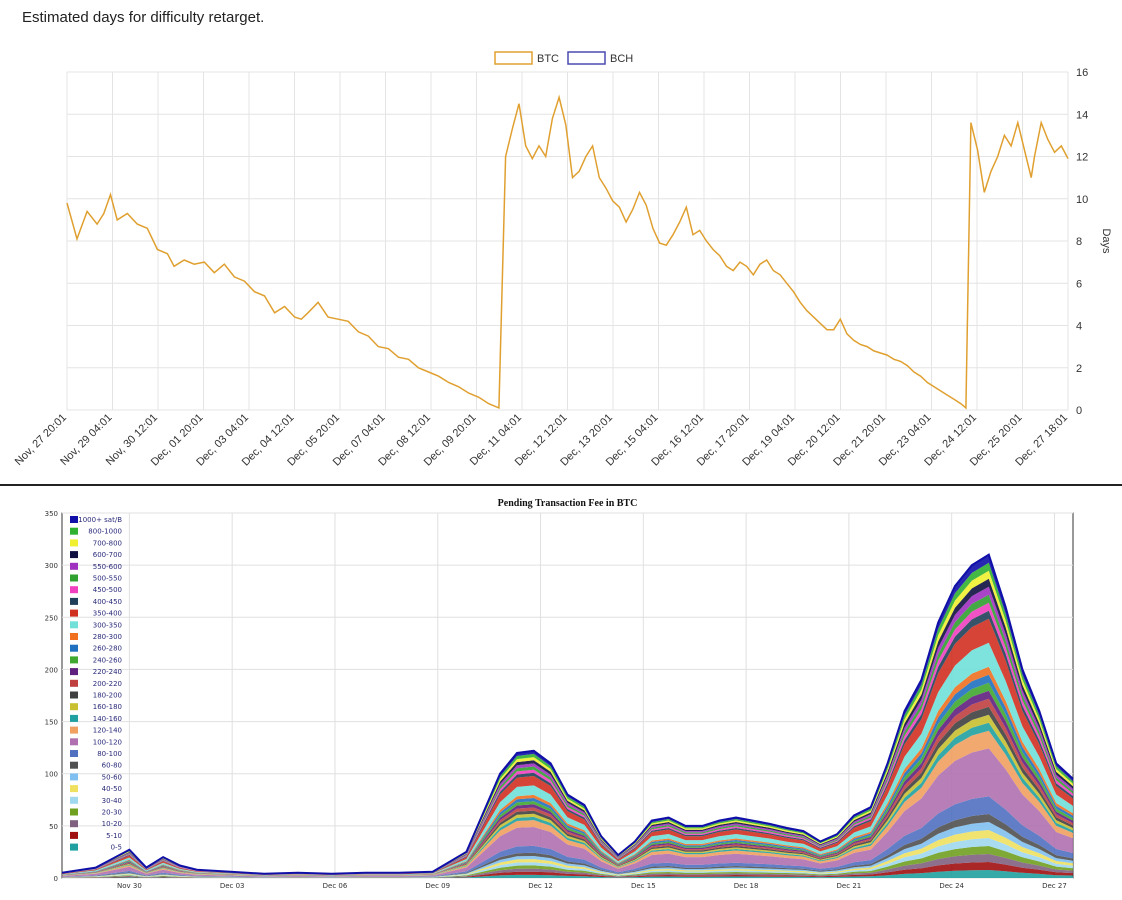 This screenshot has width=1122, height=900. What do you see at coordinates (568, 503) in the screenshot?
I see `chart-title: Pending Transaction Fee in BTC` at bounding box center [568, 503].